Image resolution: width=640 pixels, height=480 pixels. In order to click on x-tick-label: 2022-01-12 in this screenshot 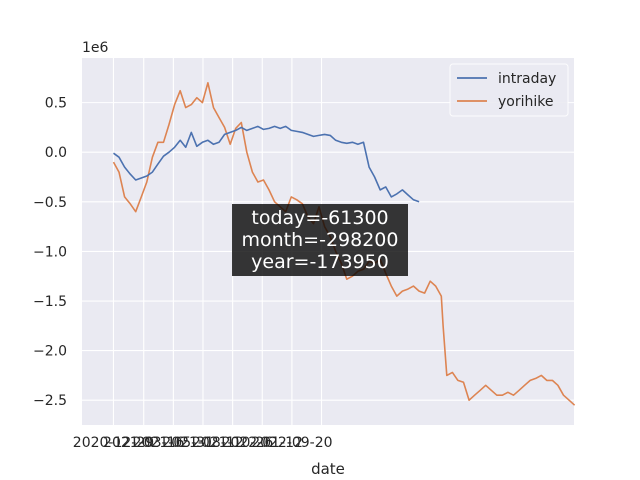, I will do `click(262, 443)`.